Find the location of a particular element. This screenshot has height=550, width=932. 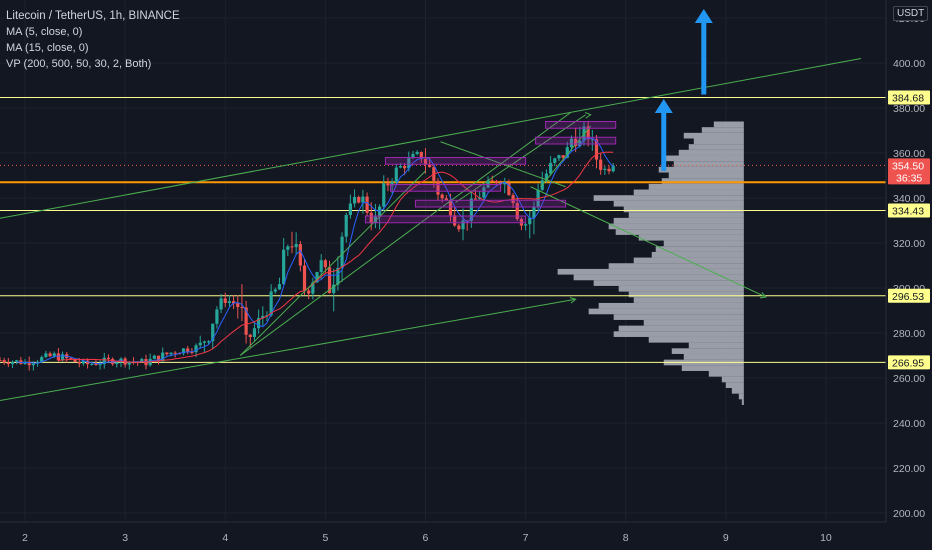

currency-label: USDT is located at coordinates (911, 13).